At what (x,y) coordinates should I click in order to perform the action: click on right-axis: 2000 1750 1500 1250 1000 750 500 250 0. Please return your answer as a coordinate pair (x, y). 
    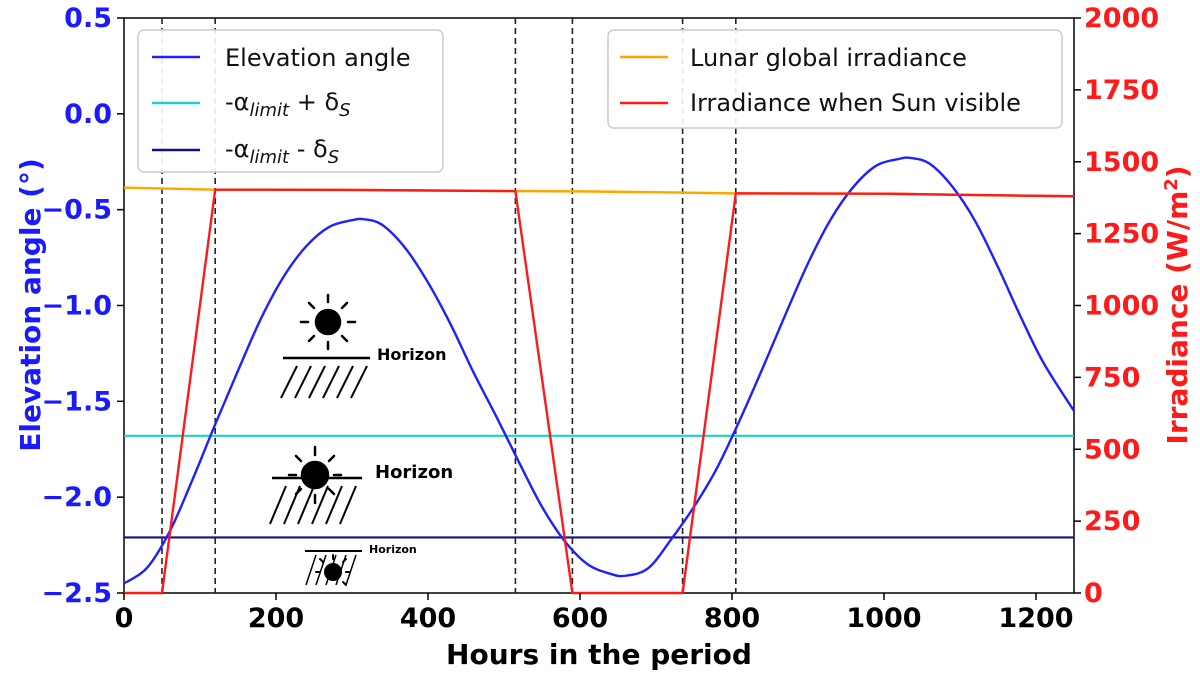
    Looking at the image, I should click on (1116, 306).